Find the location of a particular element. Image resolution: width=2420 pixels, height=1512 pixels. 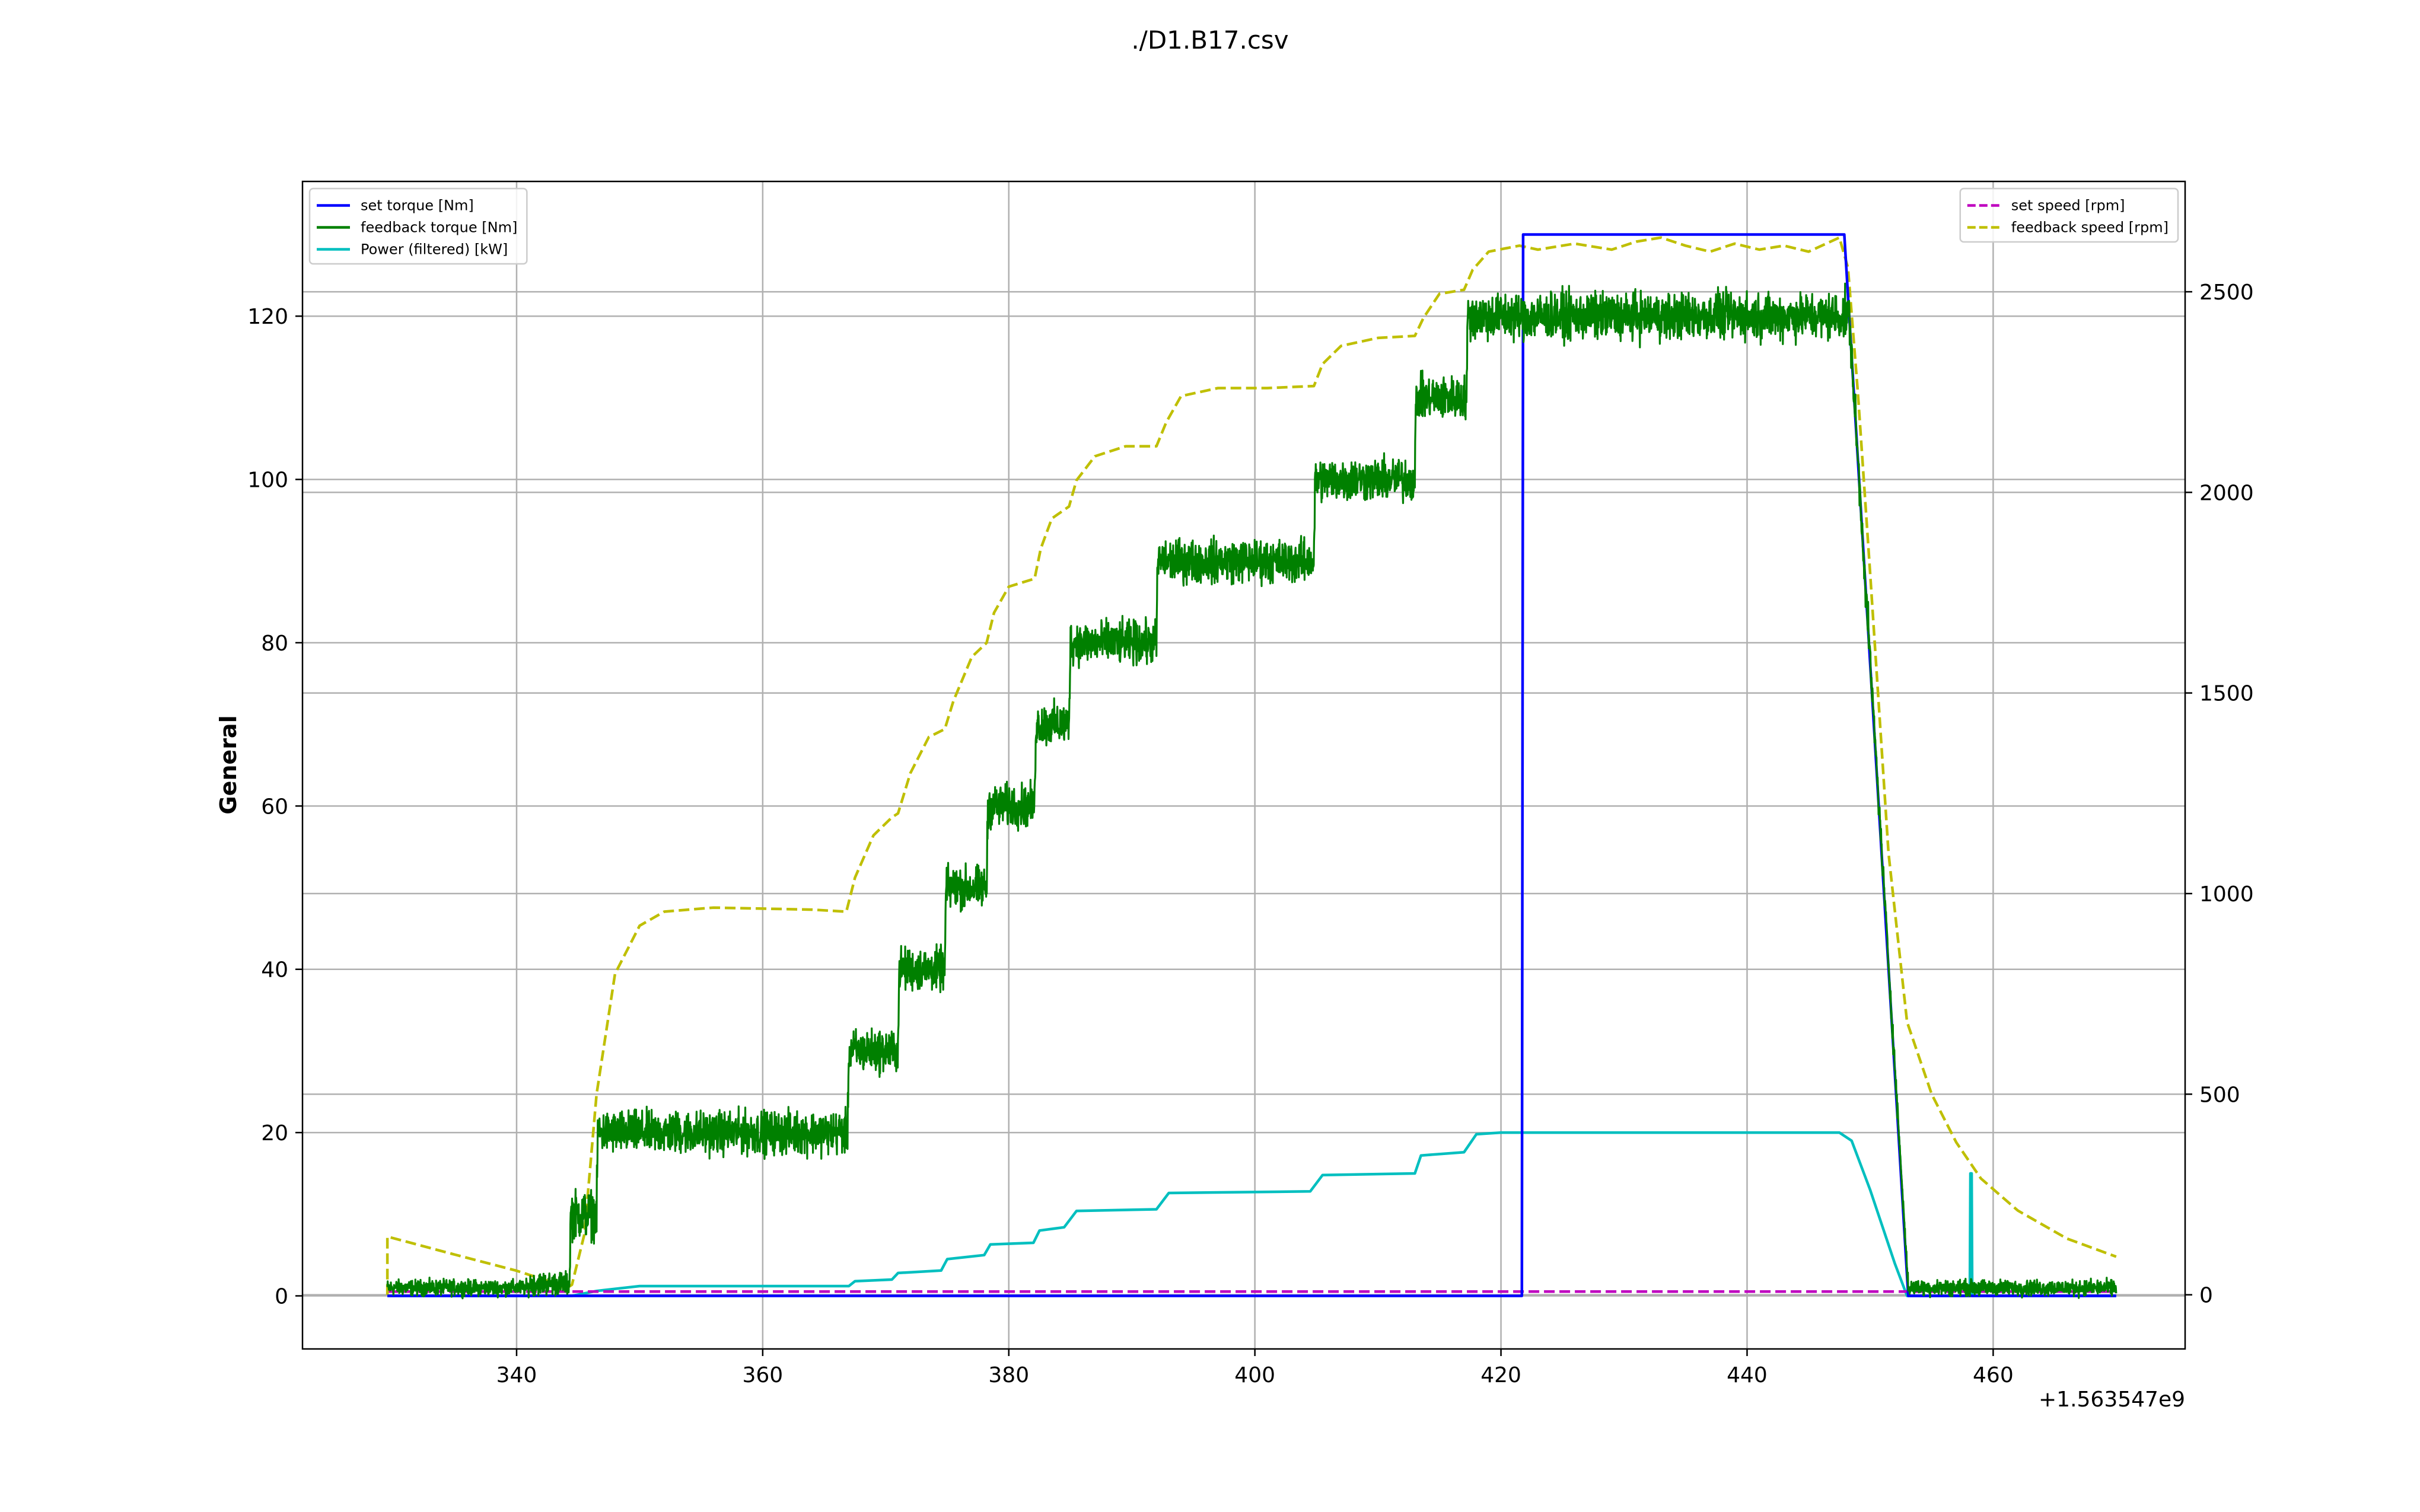

legend-label: feedback speed [rpm] is located at coordinates (2090, 227).